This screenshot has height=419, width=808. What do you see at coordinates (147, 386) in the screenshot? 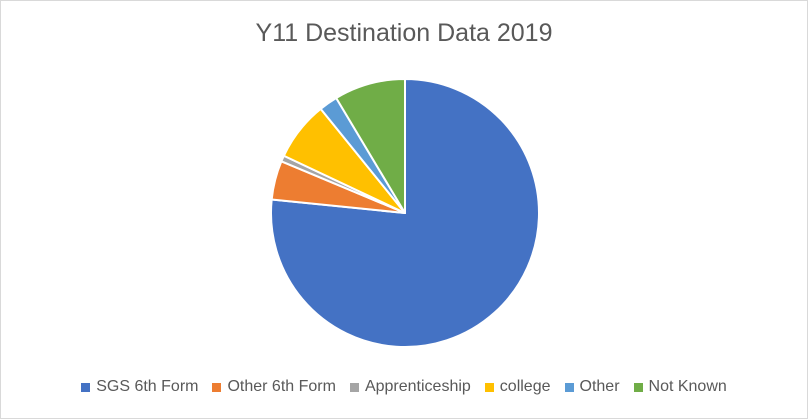
I see `legend-label: SGS 6th Form` at bounding box center [147, 386].